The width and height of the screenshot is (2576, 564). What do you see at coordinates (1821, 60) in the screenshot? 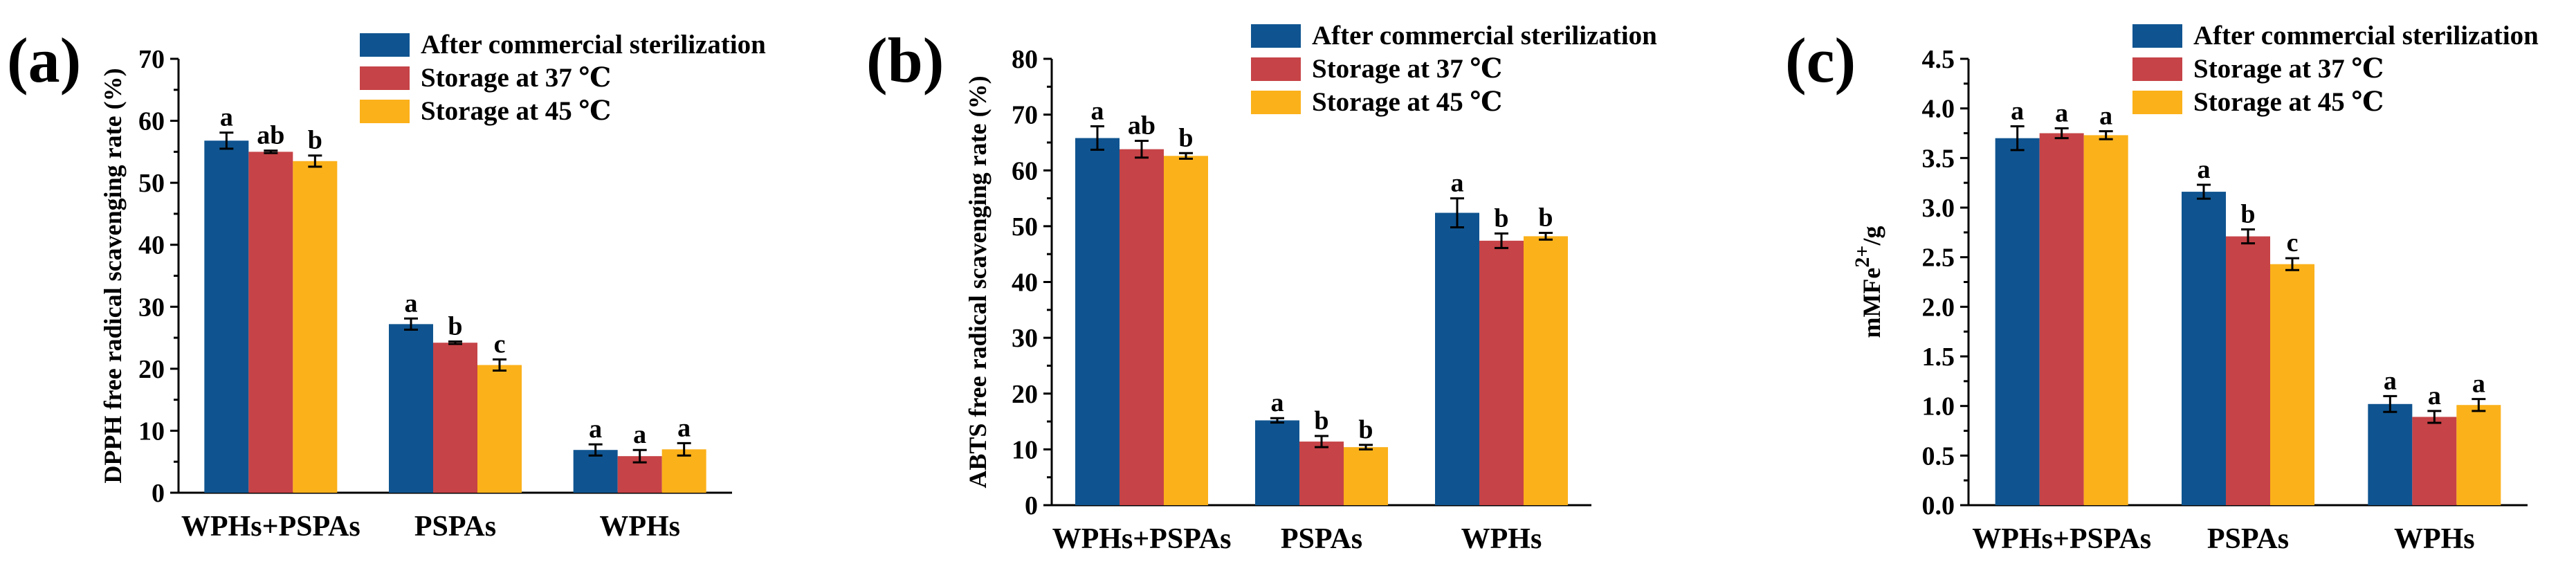
I see `panel-letter: (c)` at bounding box center [1821, 60].